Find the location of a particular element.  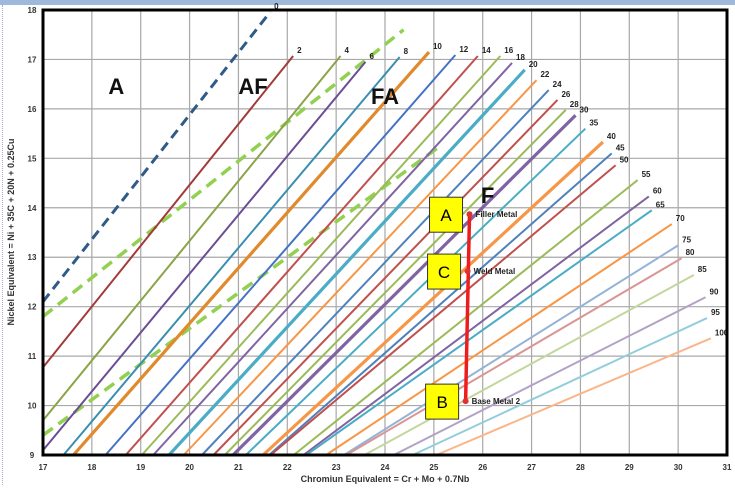

x-tick-label: 26 is located at coordinates (482, 467).